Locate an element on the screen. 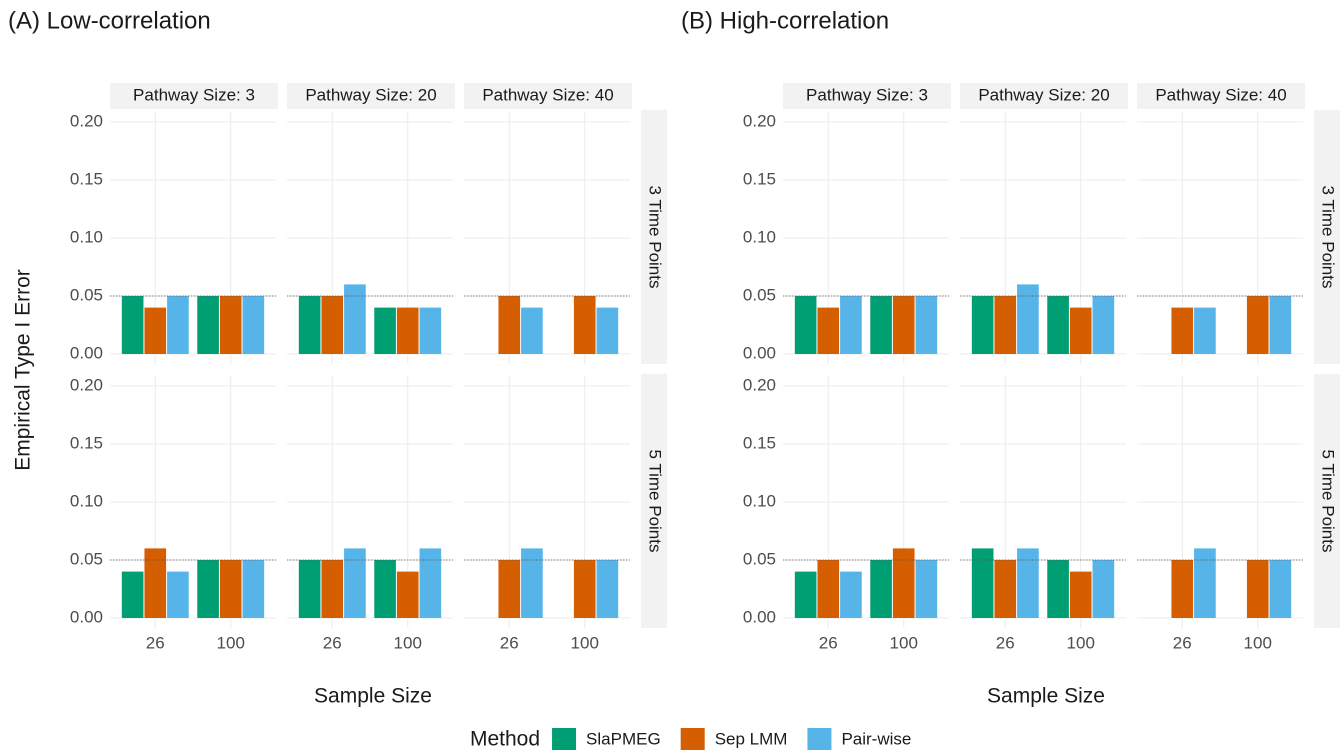 The image size is (1340, 750). y-axis-title: Empirical Type I Error is located at coordinates (23, 370).